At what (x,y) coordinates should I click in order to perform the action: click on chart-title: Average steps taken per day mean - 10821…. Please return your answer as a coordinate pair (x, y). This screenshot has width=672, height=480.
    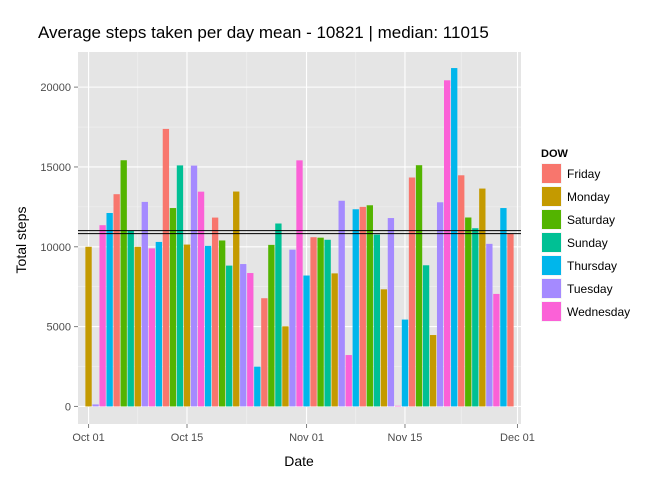
    Looking at the image, I should click on (263, 32).